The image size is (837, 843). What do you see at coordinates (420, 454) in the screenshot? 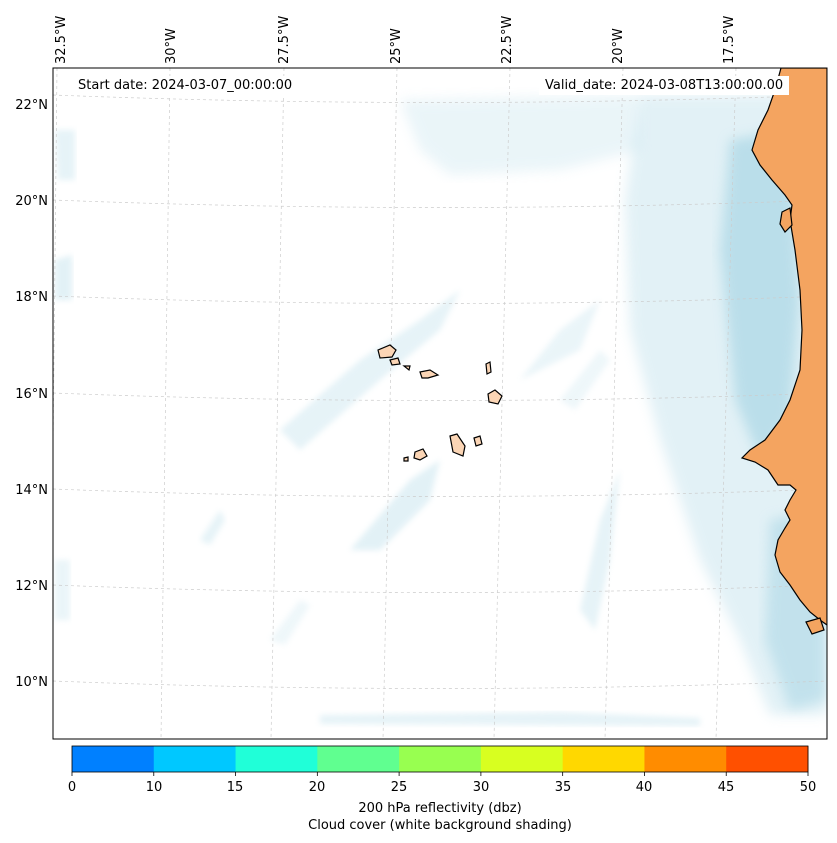
I see `island-fogo` at bounding box center [420, 454].